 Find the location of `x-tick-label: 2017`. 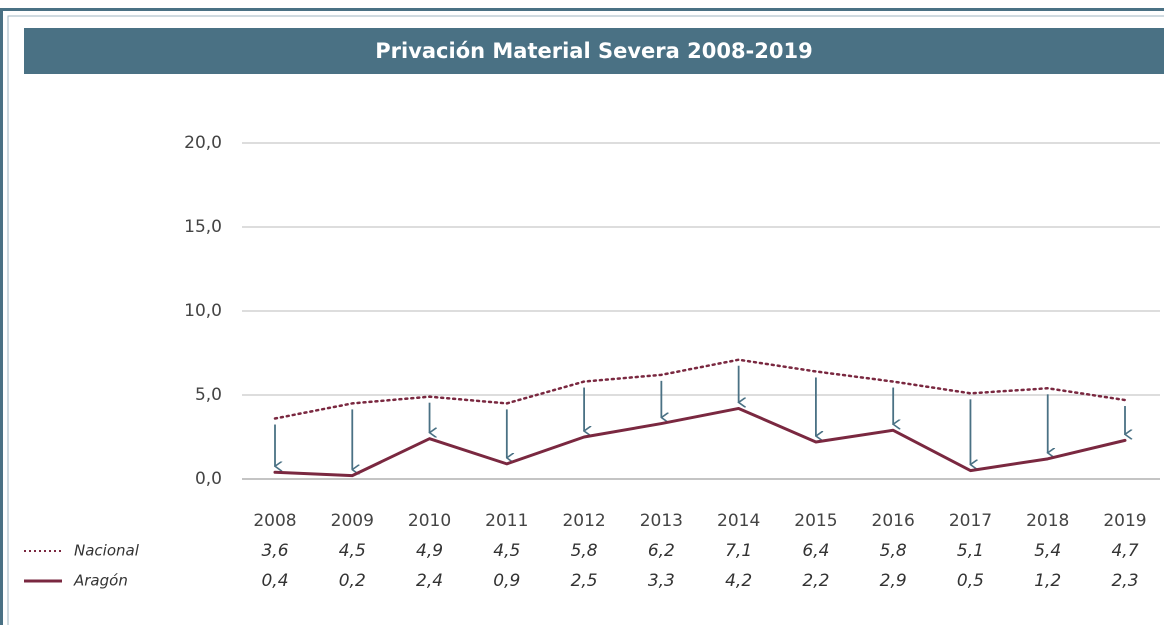

x-tick-label: 2017 is located at coordinates (970, 521).